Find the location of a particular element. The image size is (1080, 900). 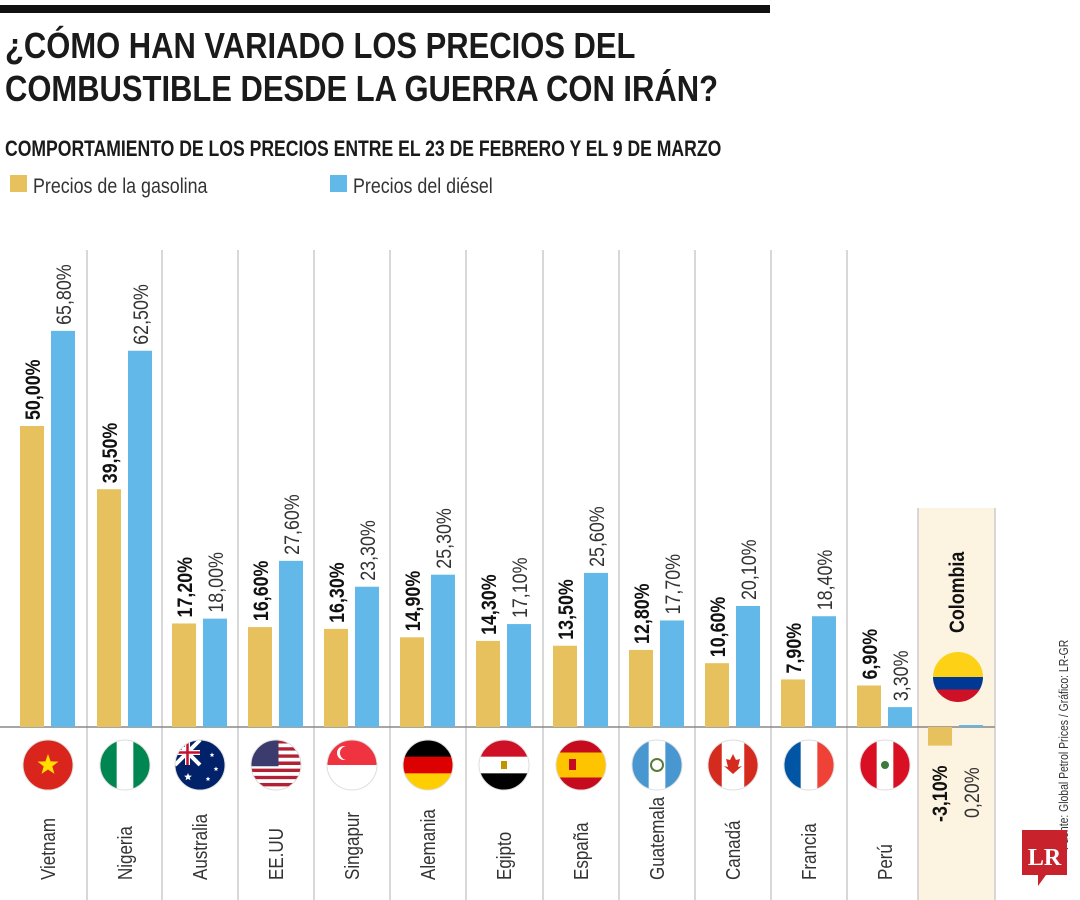

country-label: Australia is located at coordinates (200, 846).